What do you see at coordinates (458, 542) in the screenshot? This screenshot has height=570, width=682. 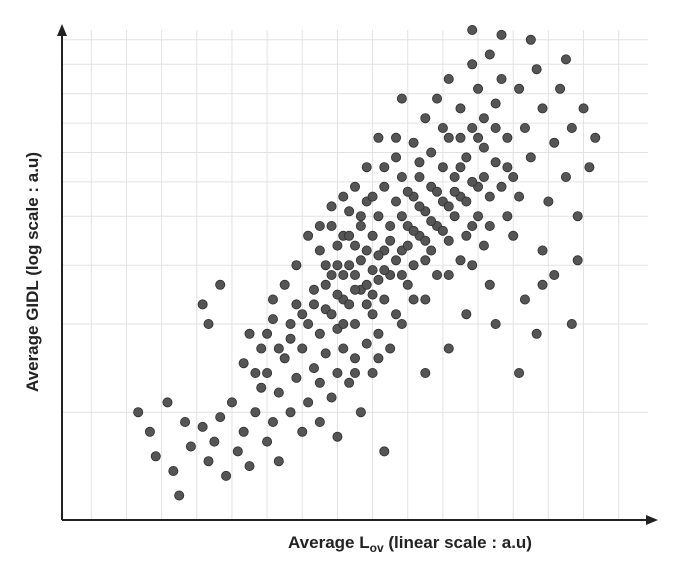 I see `x-label-part: (linear scale : a.u)` at bounding box center [458, 542].